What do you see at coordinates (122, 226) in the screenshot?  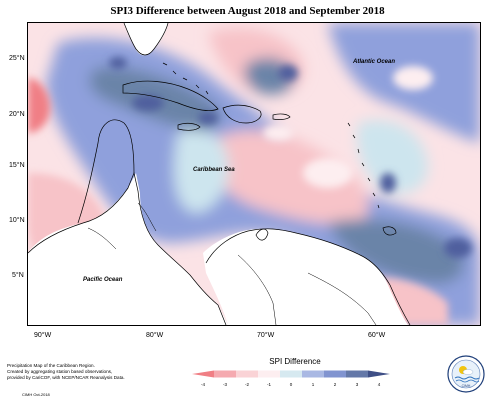 I see `border-central-america` at bounding box center [122, 226].